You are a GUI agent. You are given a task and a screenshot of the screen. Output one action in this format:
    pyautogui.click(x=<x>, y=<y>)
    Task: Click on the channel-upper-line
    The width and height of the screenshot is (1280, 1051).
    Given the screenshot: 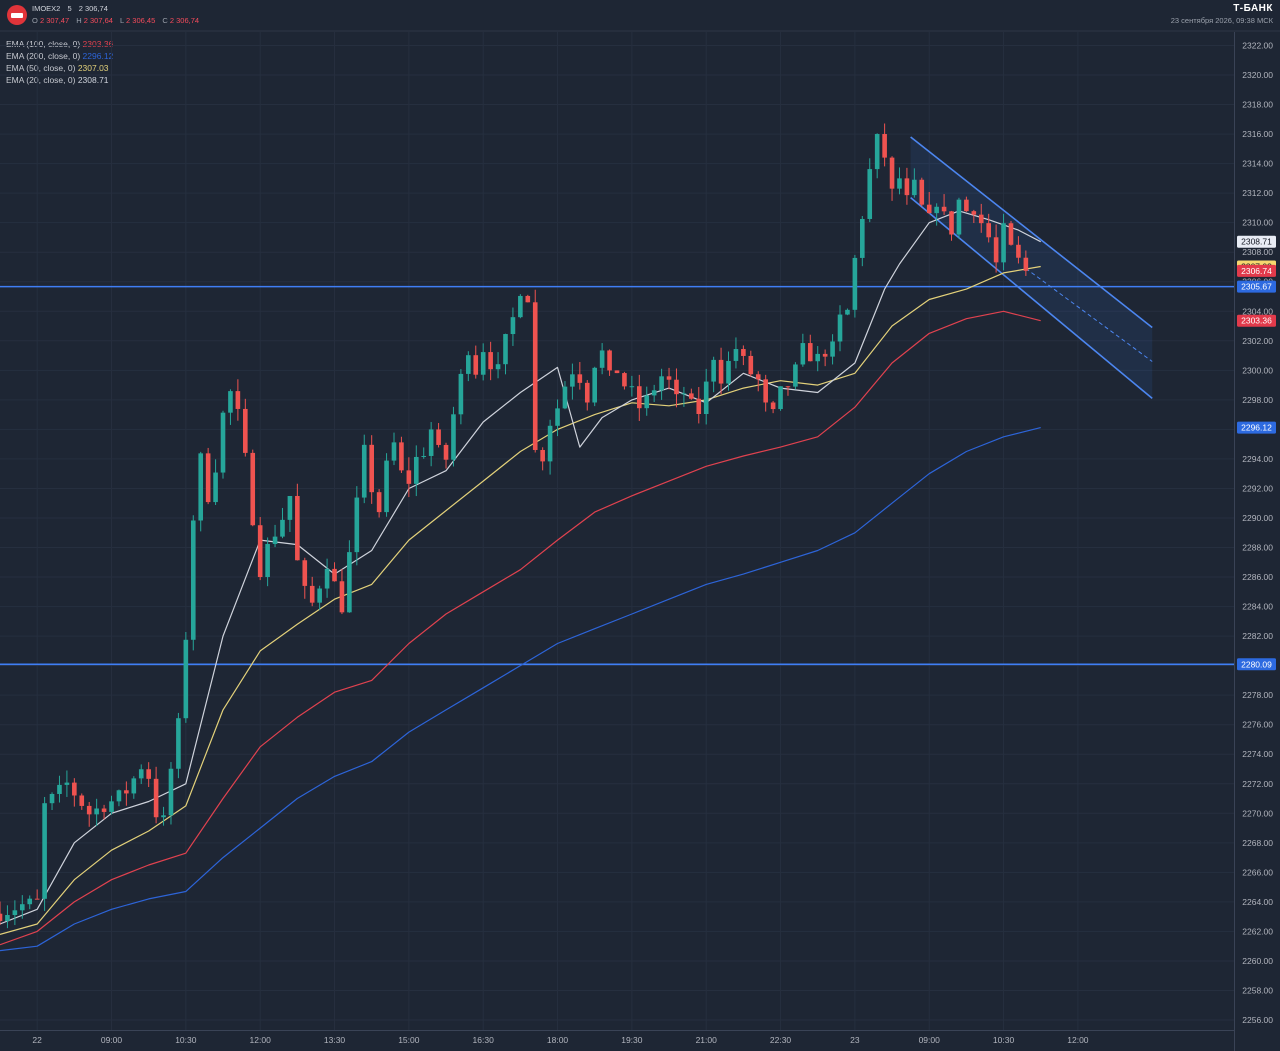 What is the action you would take?
    pyautogui.click(x=1031, y=232)
    